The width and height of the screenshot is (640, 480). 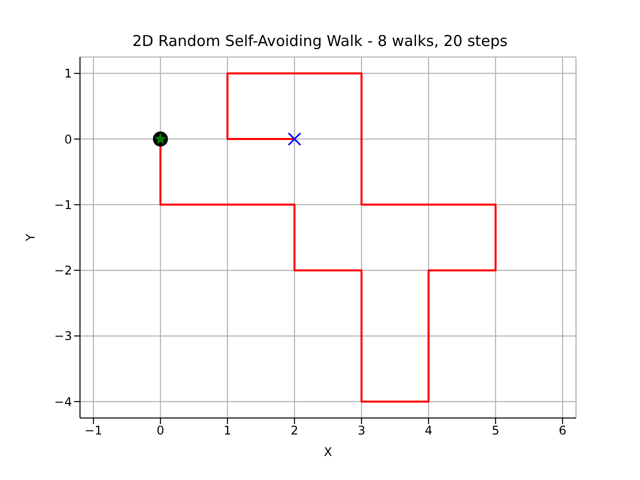 I want to click on x-axis-title: X, so click(x=328, y=452).